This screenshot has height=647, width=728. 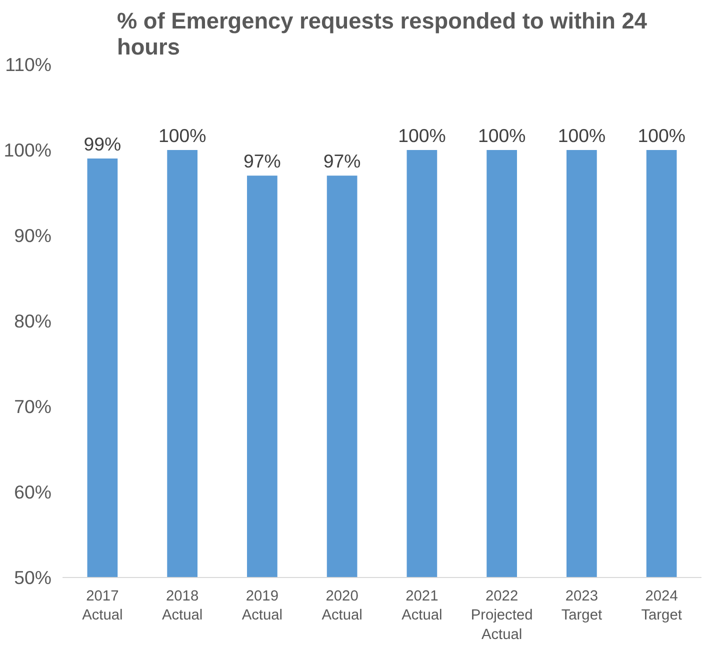 What do you see at coordinates (382, 34) in the screenshot?
I see `chart-title: % of Emergency requests responded to within 24 hours` at bounding box center [382, 34].